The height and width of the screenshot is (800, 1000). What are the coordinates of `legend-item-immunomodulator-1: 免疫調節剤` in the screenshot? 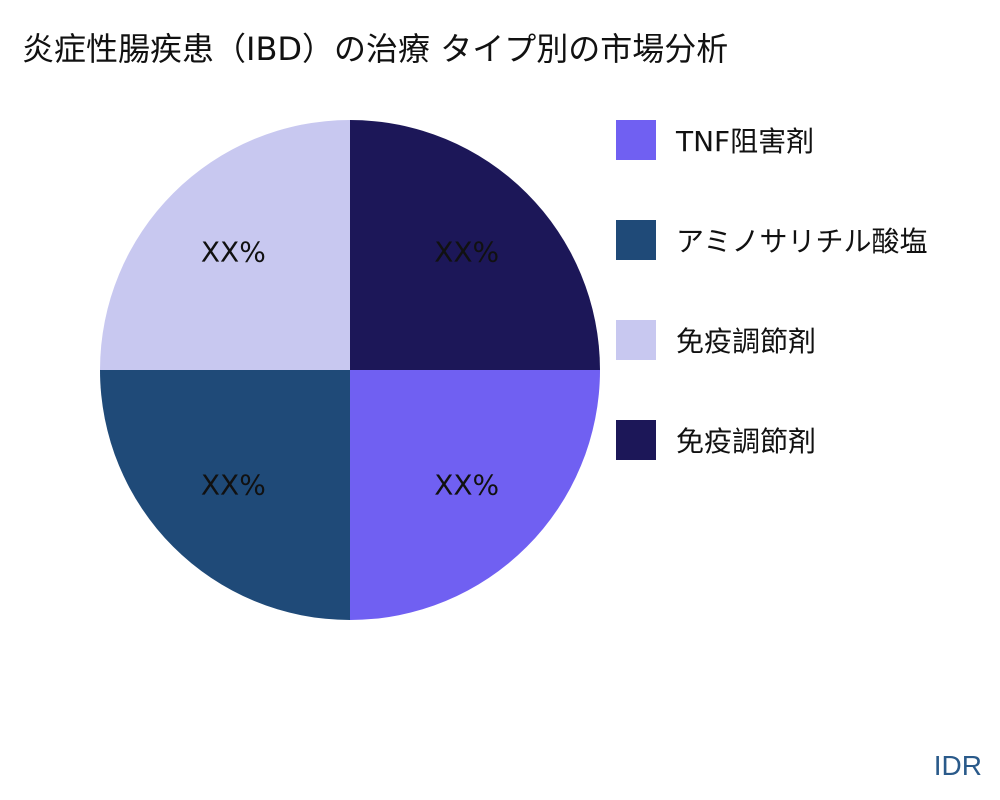 It's located at (771, 340).